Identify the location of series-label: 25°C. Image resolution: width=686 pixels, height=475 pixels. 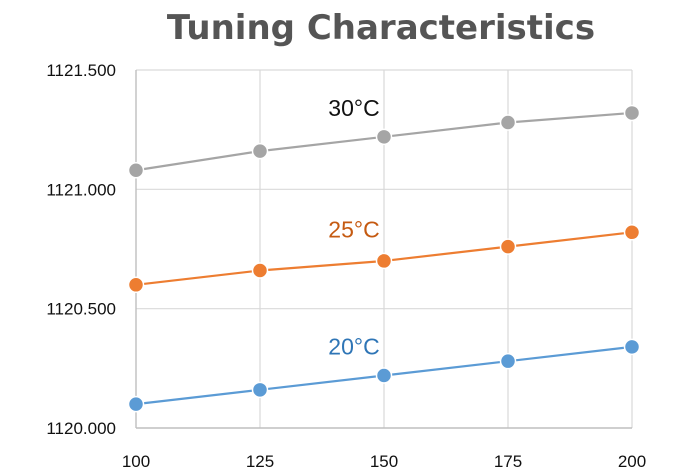
(353, 230).